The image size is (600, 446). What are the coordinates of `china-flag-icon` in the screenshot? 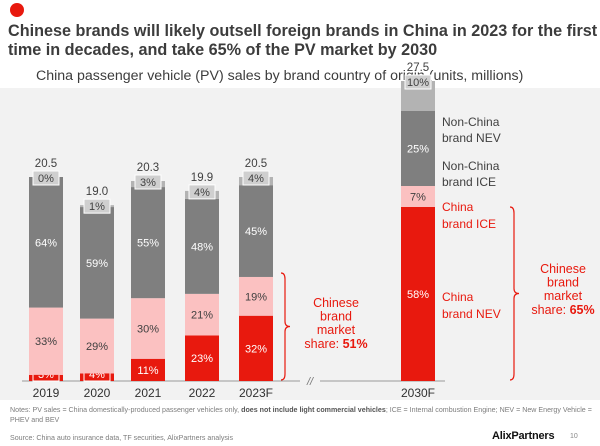 It's located at (17, 10).